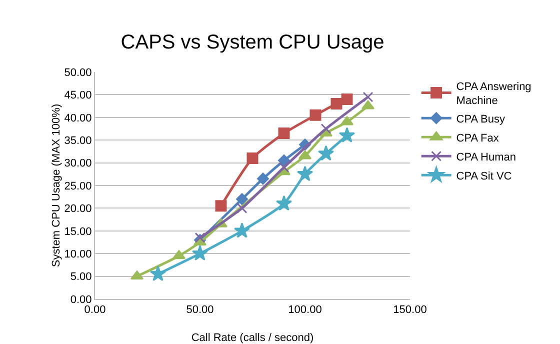 The width and height of the screenshot is (560, 344). What do you see at coordinates (481, 119) in the screenshot?
I see `legend-label: CPA Busy` at bounding box center [481, 119].